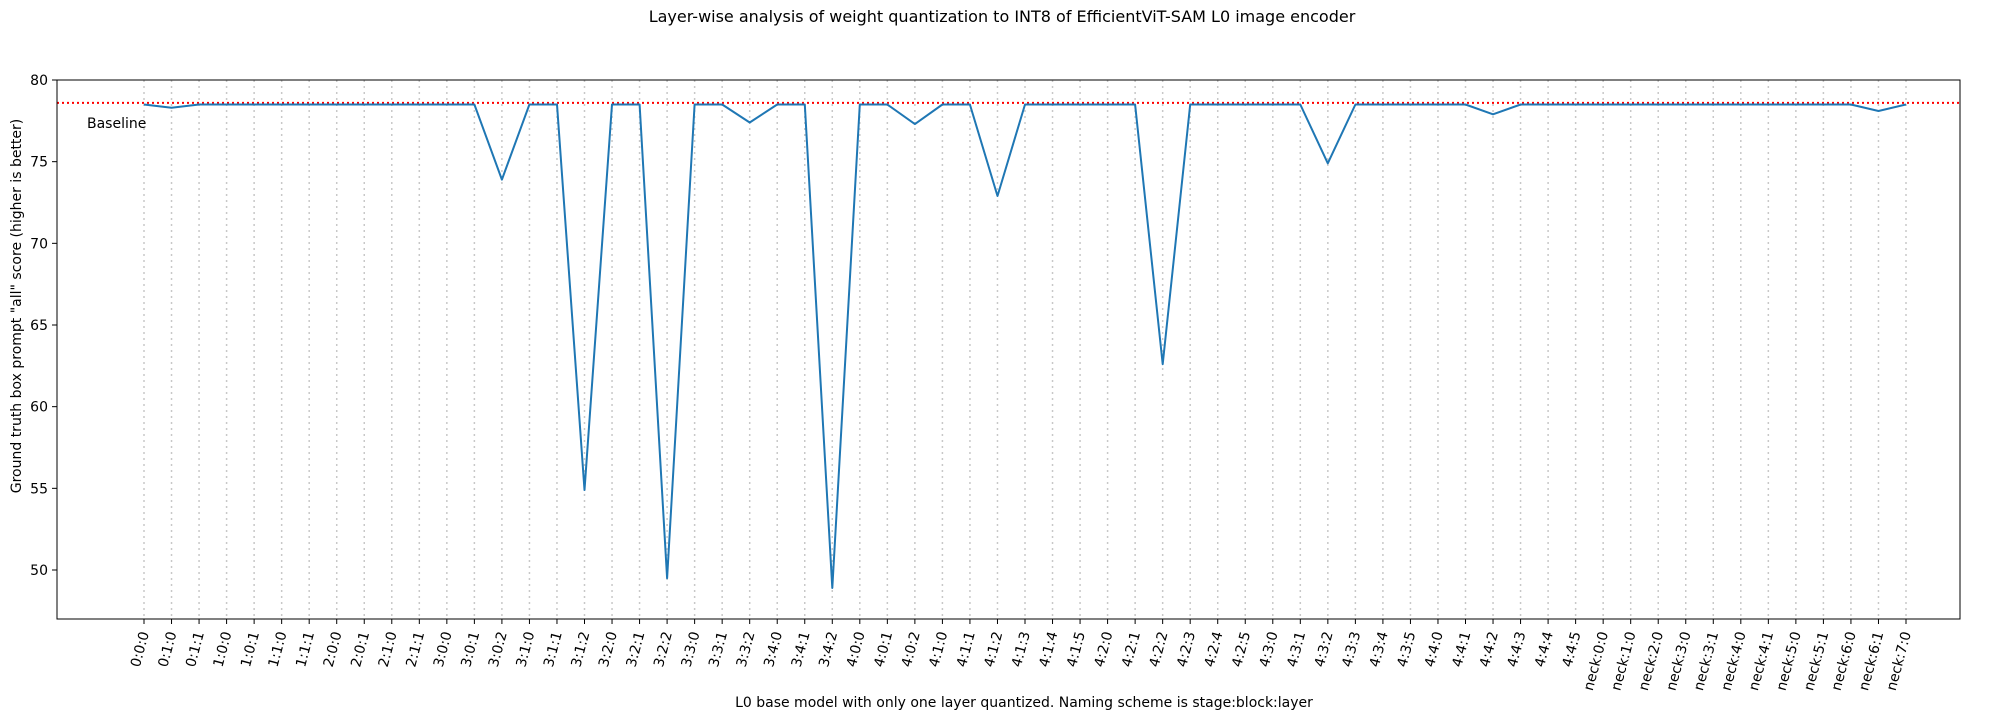 This screenshot has width=2004, height=719. Describe the element at coordinates (1899, 661) in the screenshot. I see `x-tick-label: neck:7:0` at that location.